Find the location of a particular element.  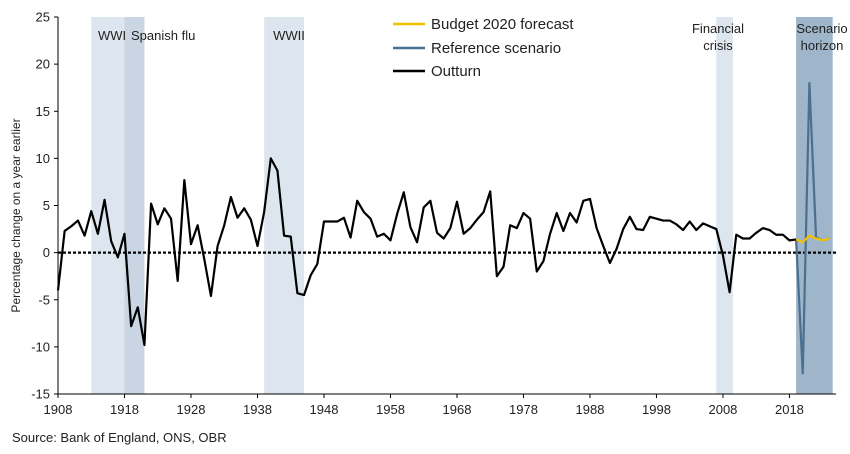

x-tick-label: 1978 is located at coordinates (523, 409).